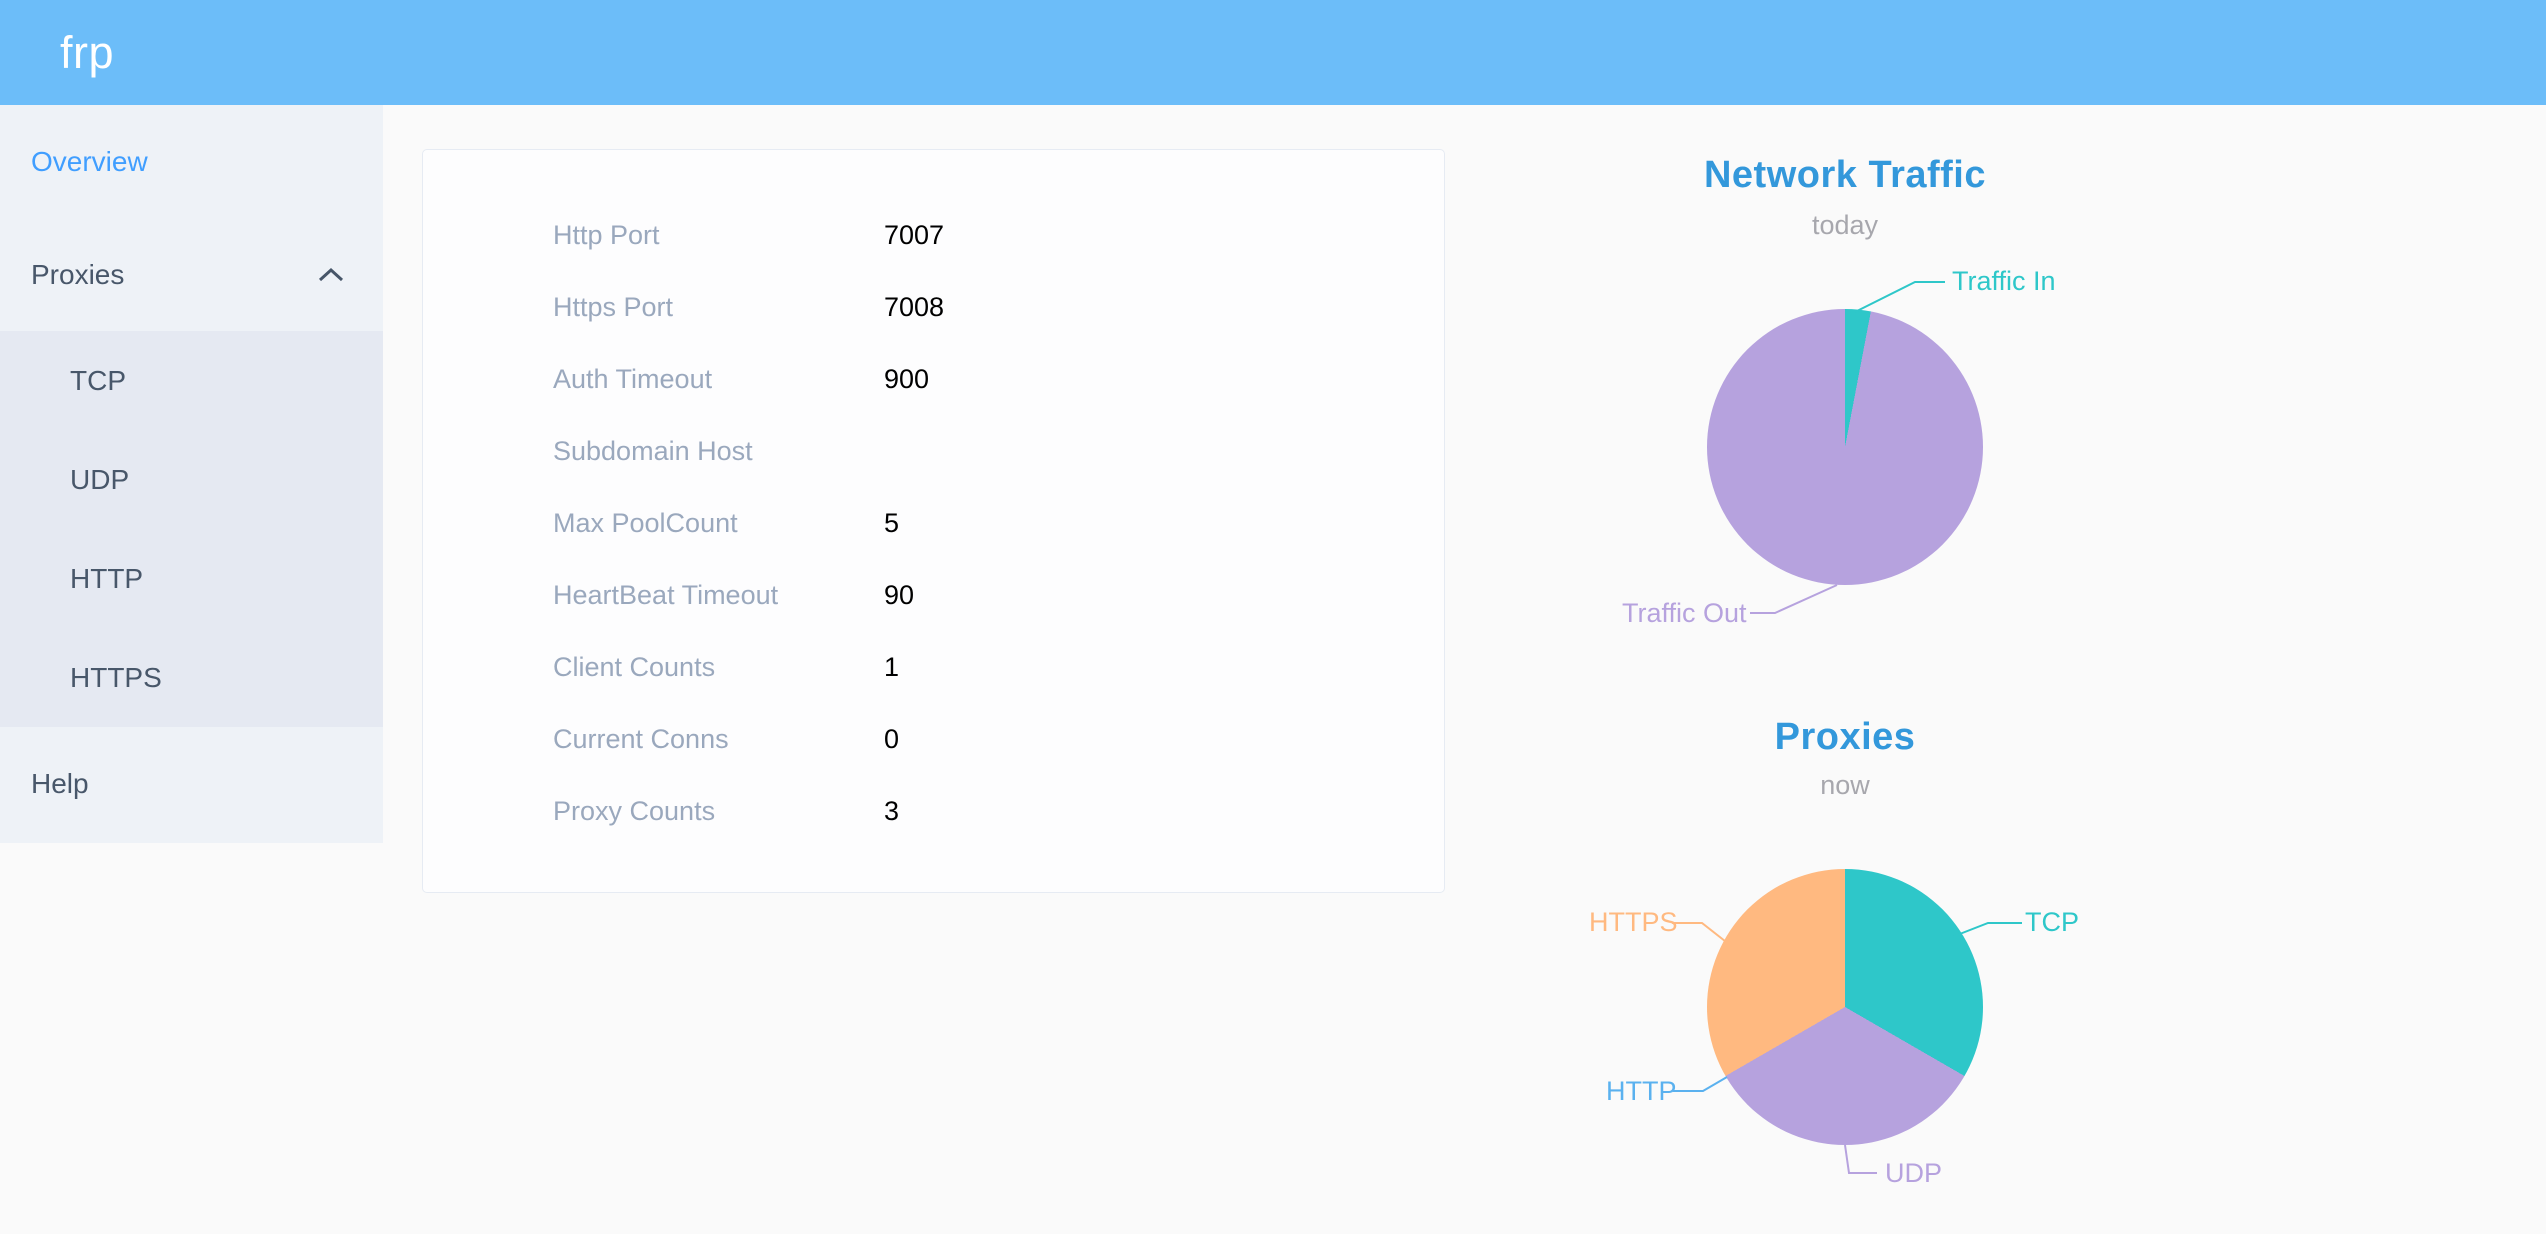 The width and height of the screenshot is (2546, 1234). What do you see at coordinates (892, 738) in the screenshot?
I see `config-value: 0` at bounding box center [892, 738].